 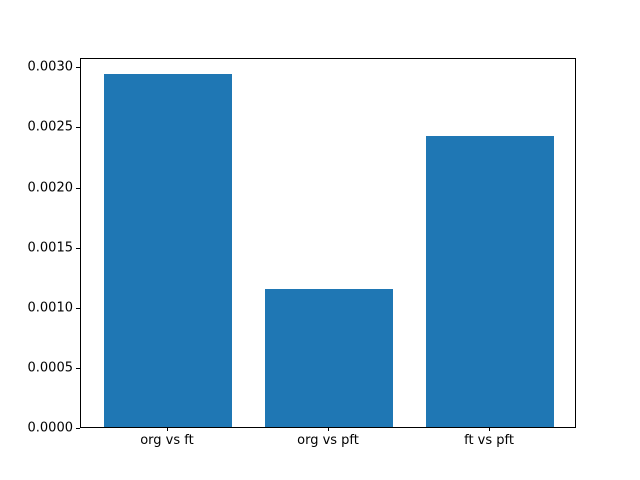 What do you see at coordinates (167, 440) in the screenshot?
I see `x-tick-label: org vs ft` at bounding box center [167, 440].